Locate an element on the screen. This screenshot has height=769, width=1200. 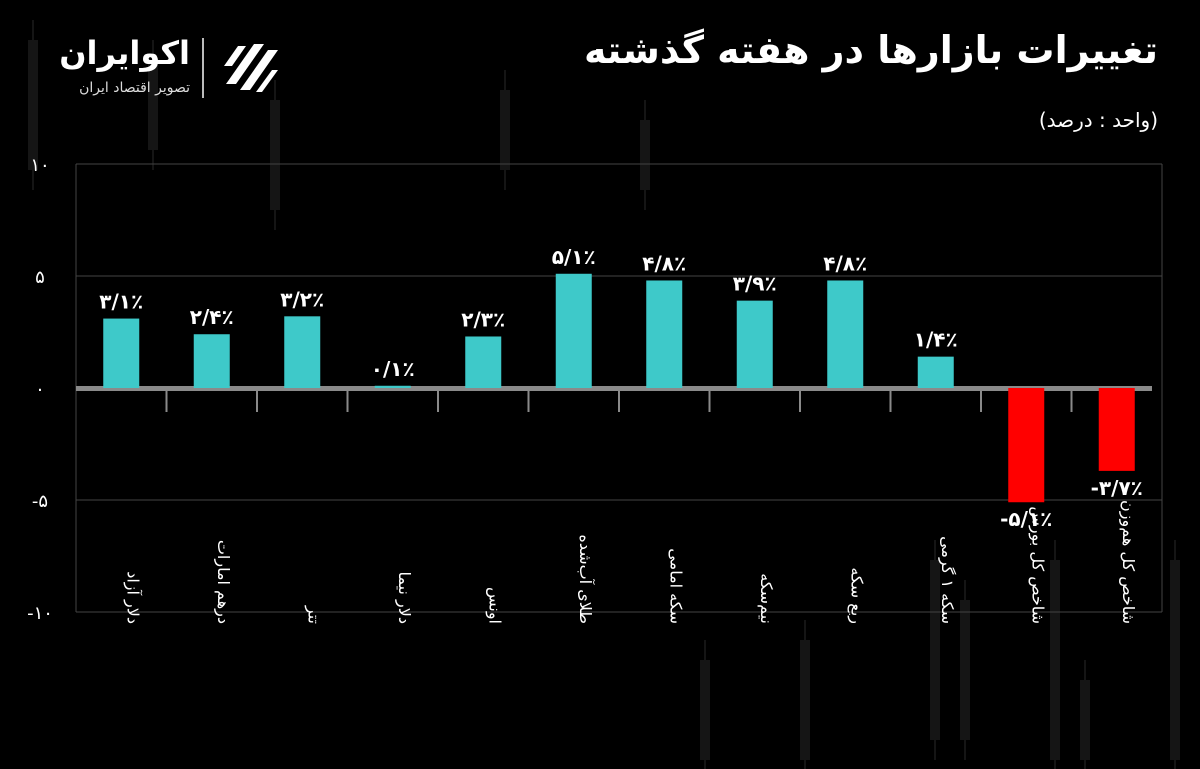
brand-logo: اکوایران تصویر اقتصاد ایران is located at coordinates (170, 68).